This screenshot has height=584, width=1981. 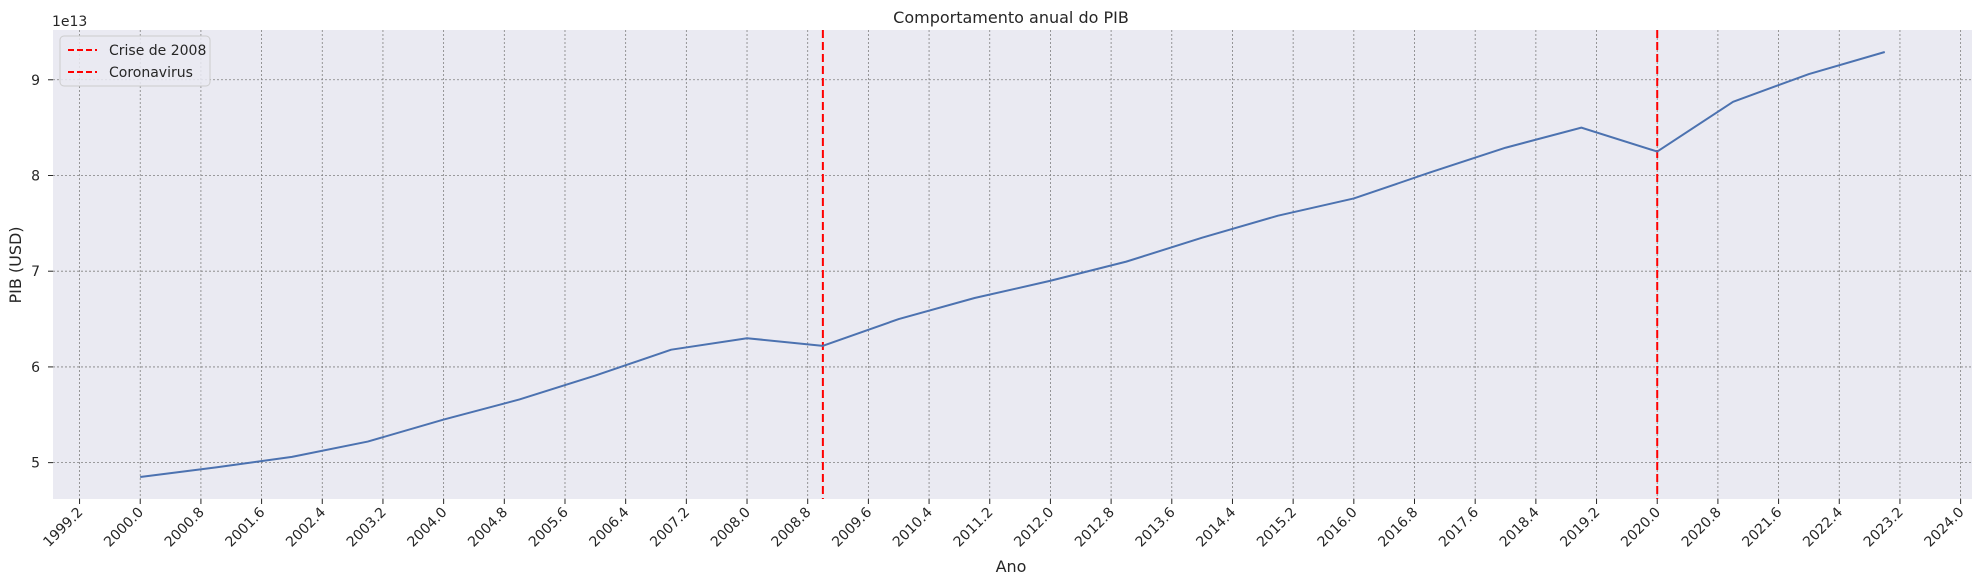 What do you see at coordinates (1034, 528) in the screenshot?
I see `x-tick-label: 2012.0` at bounding box center [1034, 528].